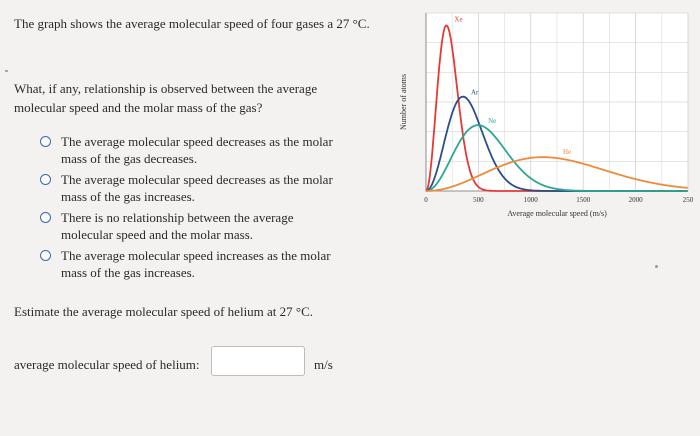 Image resolution: width=700 pixels, height=436 pixels. What do you see at coordinates (475, 93) in the screenshot?
I see `series-label-ar: Ar` at bounding box center [475, 93].